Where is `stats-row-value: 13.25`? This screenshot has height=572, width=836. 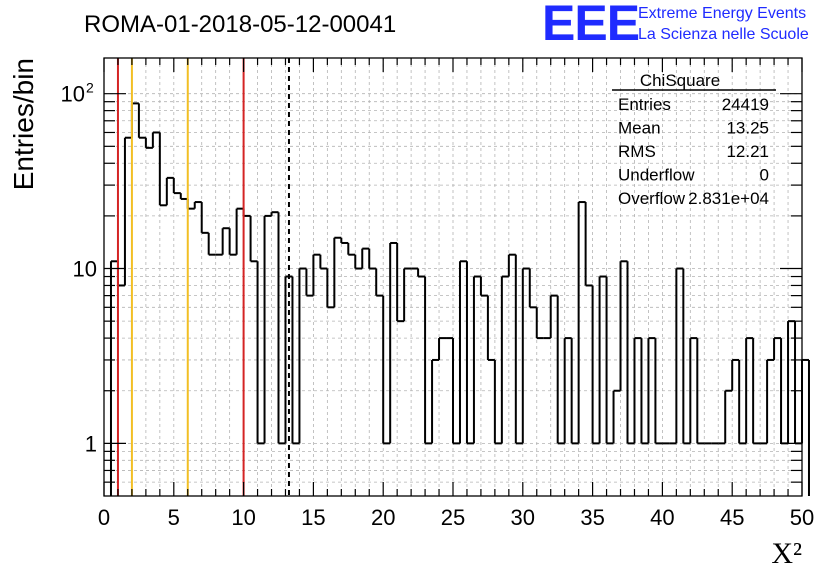
stats-row-value: 13.25 is located at coordinates (747, 128).